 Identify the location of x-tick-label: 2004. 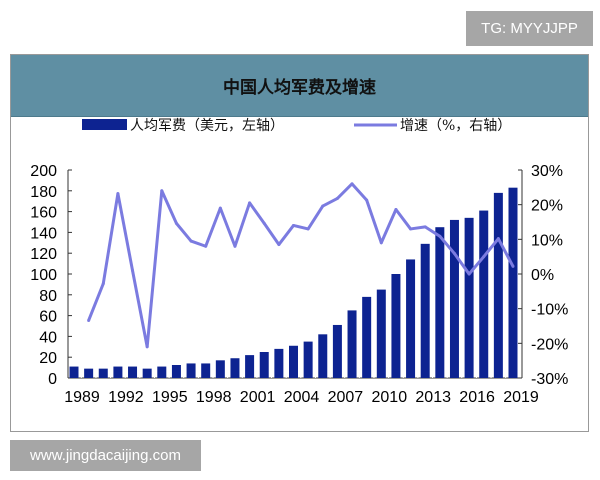
(302, 397).